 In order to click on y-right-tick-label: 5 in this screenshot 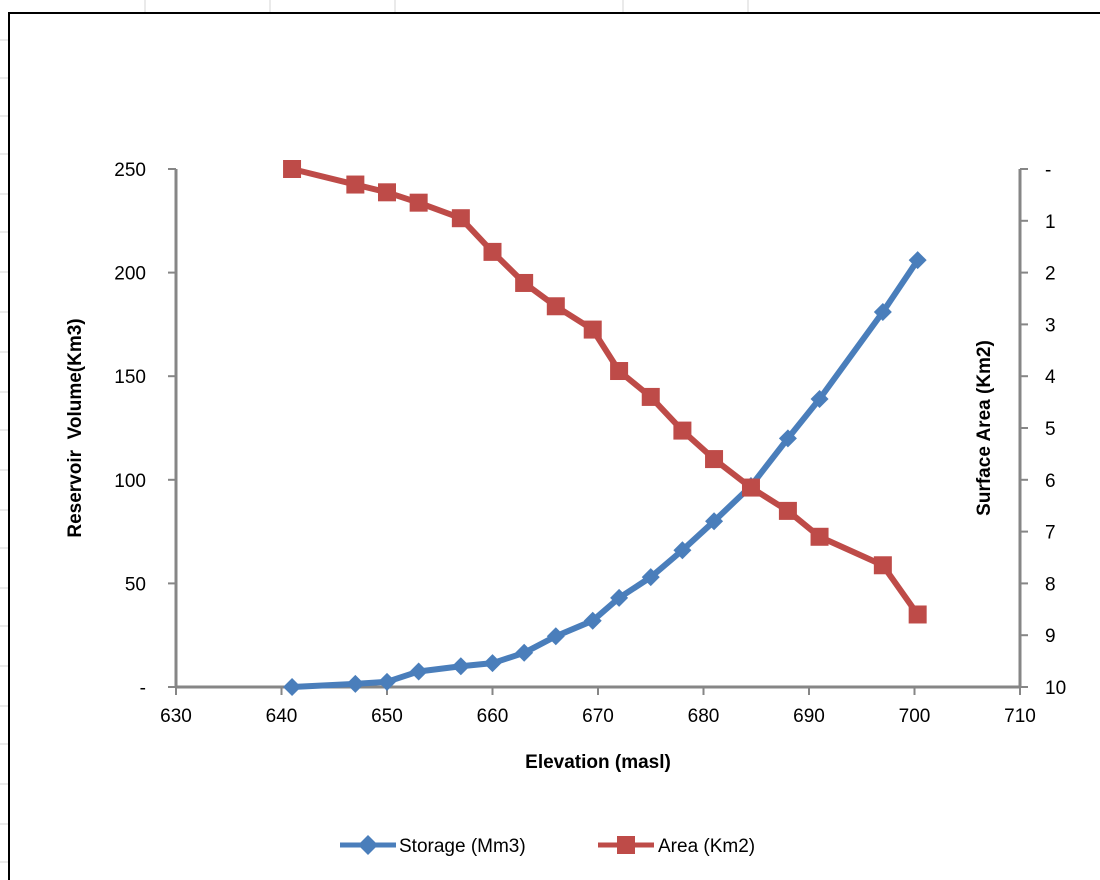, I will do `click(1050, 429)`.